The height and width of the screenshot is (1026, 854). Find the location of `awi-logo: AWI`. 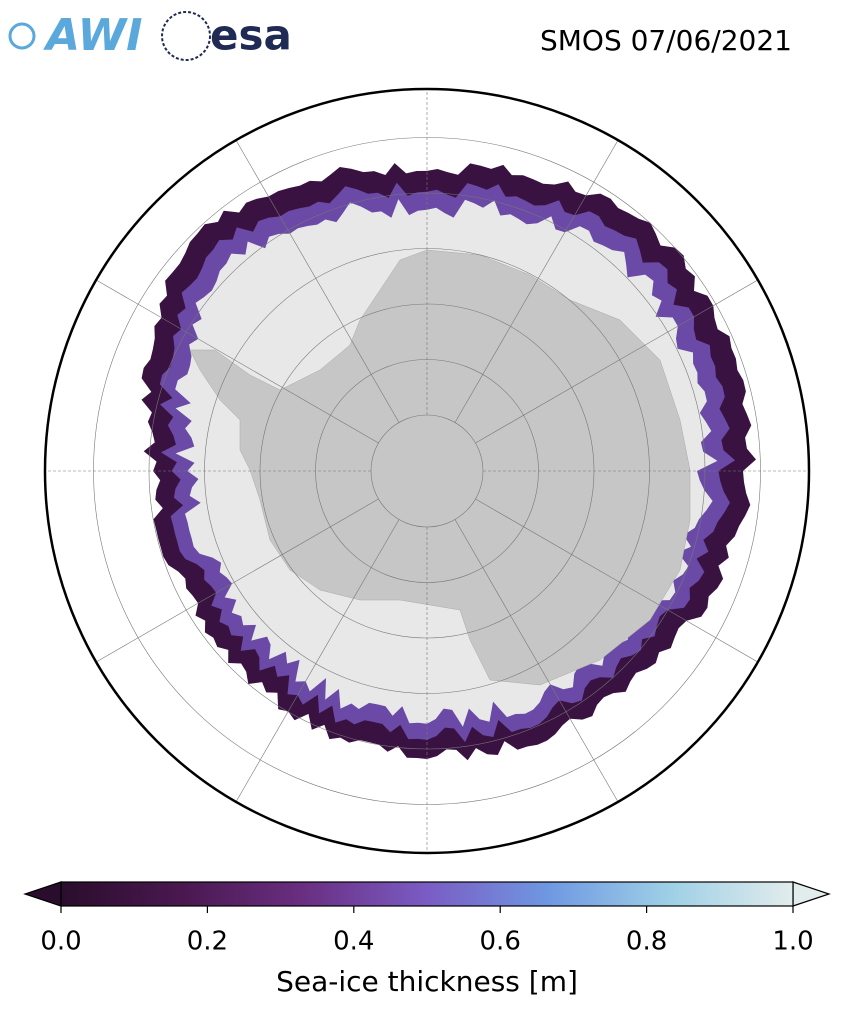

awi-logo: AWI is located at coordinates (75, 35).